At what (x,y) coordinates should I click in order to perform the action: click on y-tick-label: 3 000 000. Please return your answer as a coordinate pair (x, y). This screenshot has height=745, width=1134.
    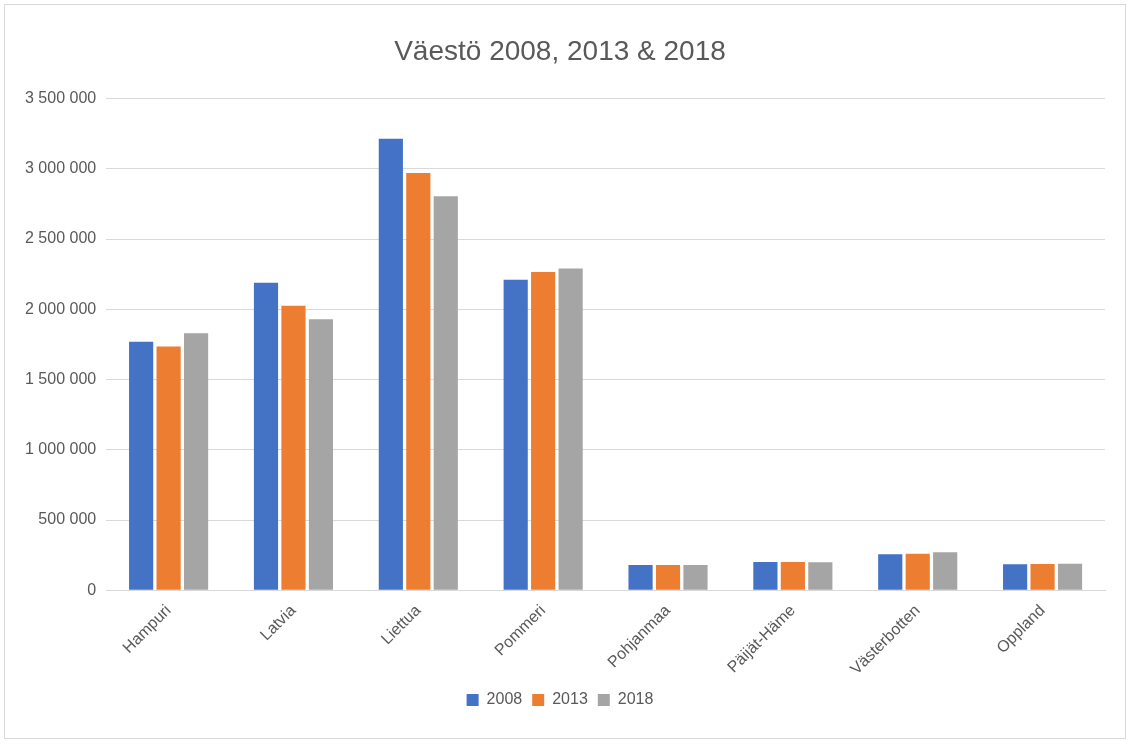
    Looking at the image, I should click on (60, 168).